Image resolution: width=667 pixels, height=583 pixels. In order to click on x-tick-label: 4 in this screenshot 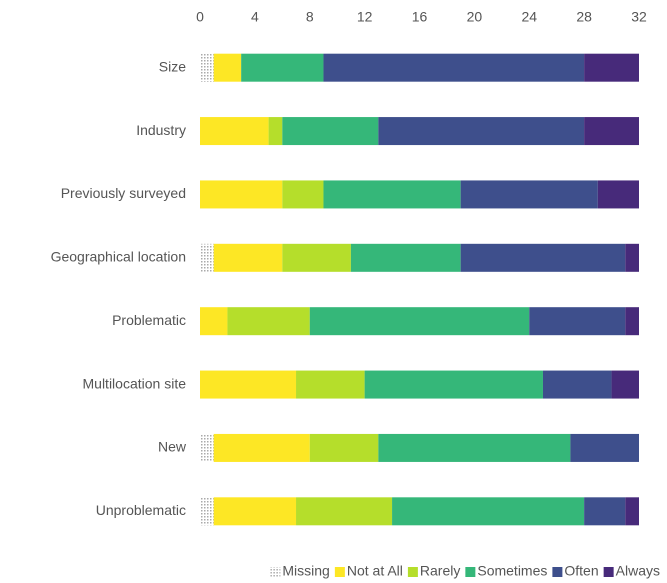, I will do `click(255, 17)`.